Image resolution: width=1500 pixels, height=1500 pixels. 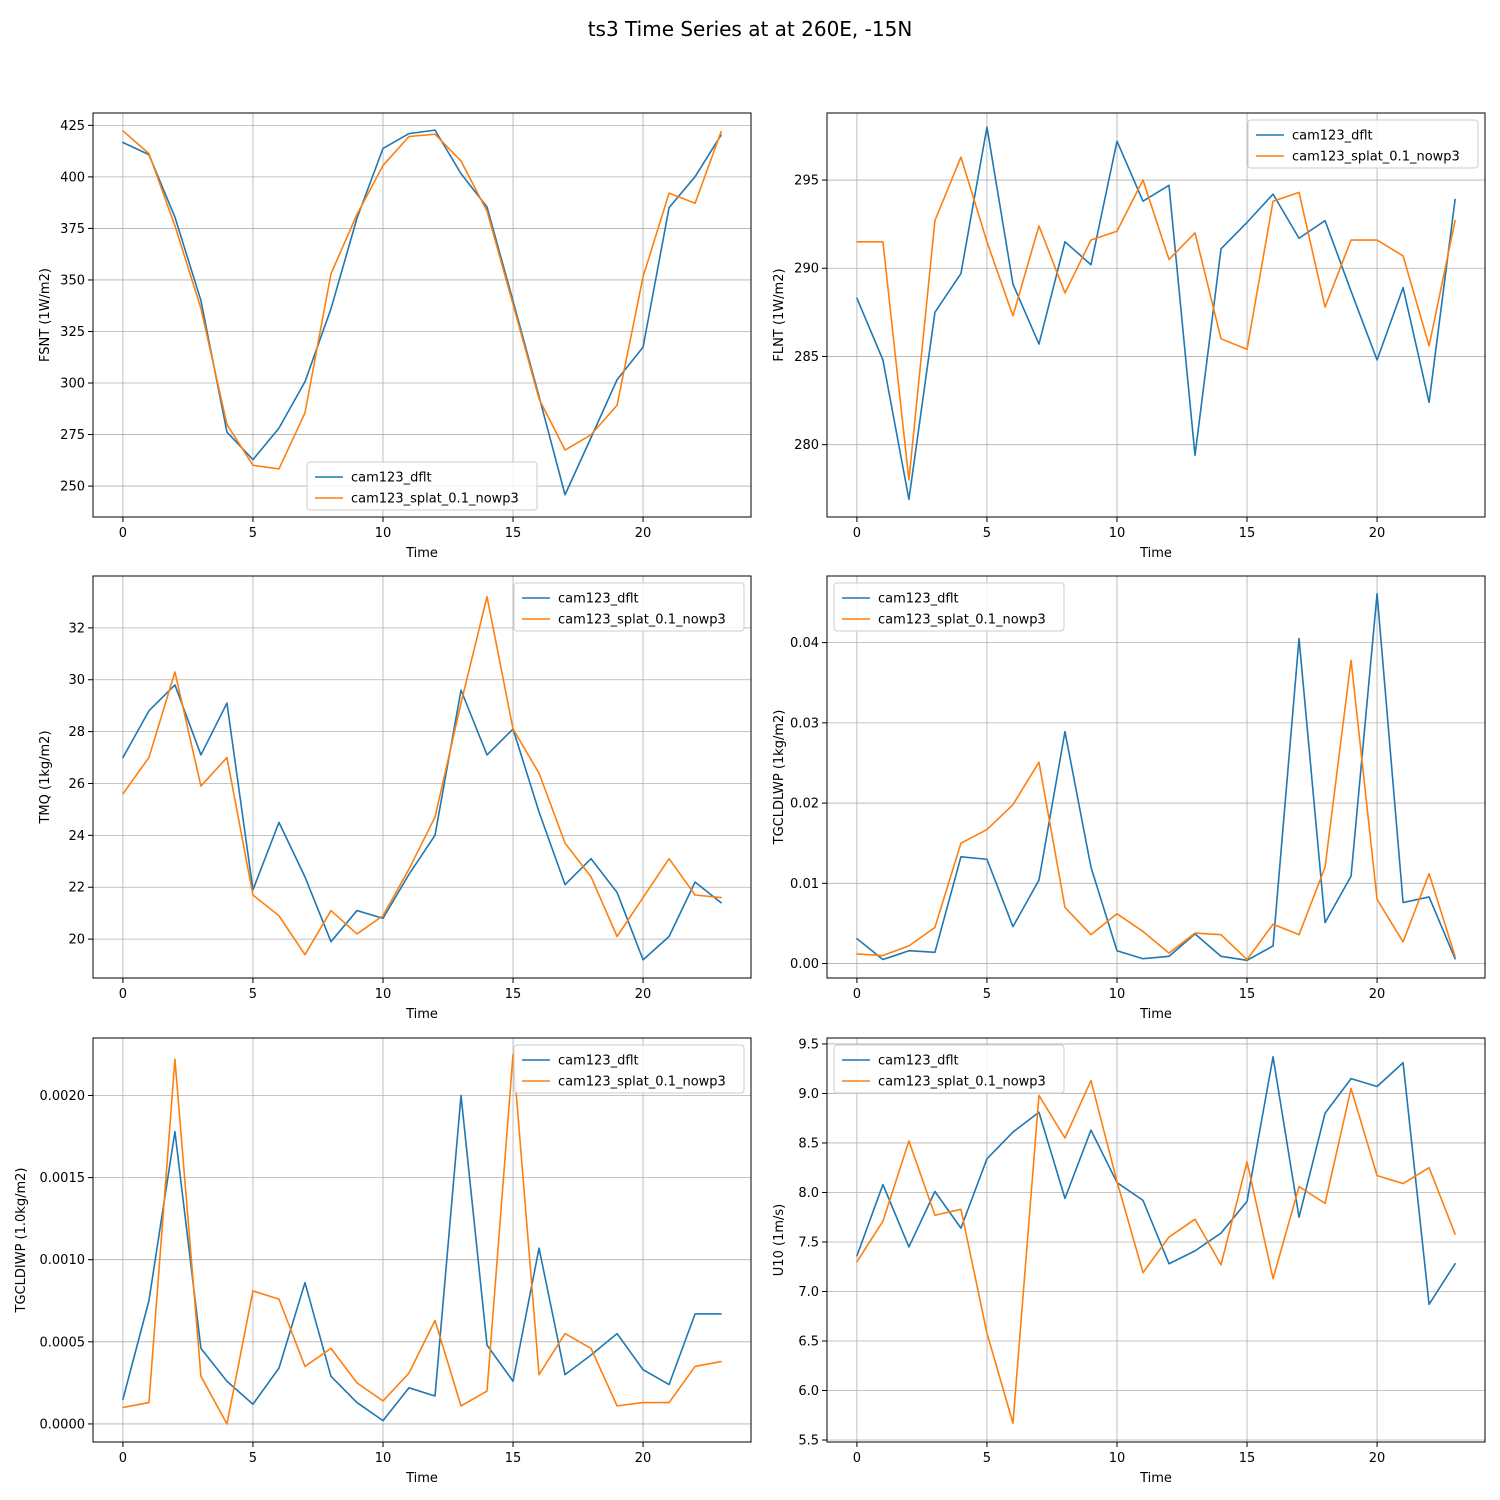 What do you see at coordinates (808, 1292) in the screenshot?
I see `y-tick-label: 7.0` at bounding box center [808, 1292].